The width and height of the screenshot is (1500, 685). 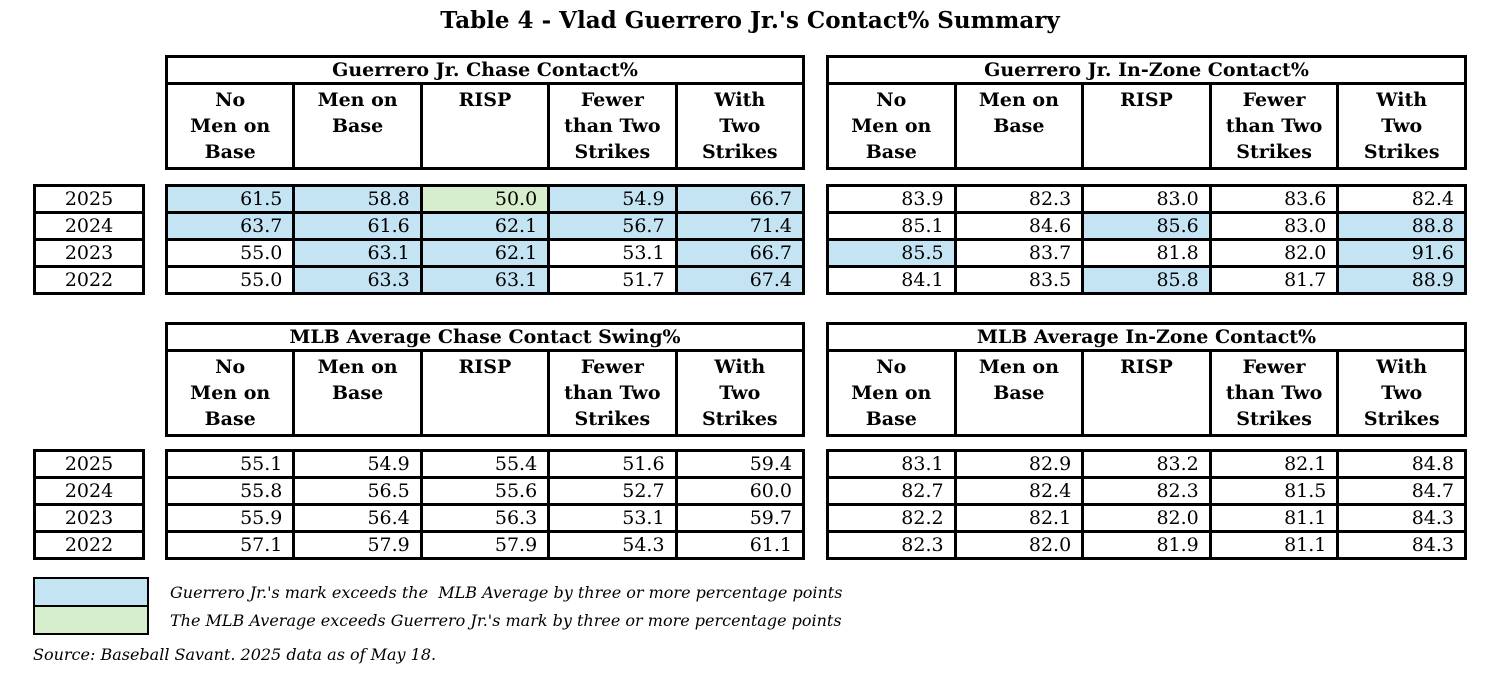 What do you see at coordinates (485, 253) in the screenshot?
I see `data-cell: 62.1` at bounding box center [485, 253].